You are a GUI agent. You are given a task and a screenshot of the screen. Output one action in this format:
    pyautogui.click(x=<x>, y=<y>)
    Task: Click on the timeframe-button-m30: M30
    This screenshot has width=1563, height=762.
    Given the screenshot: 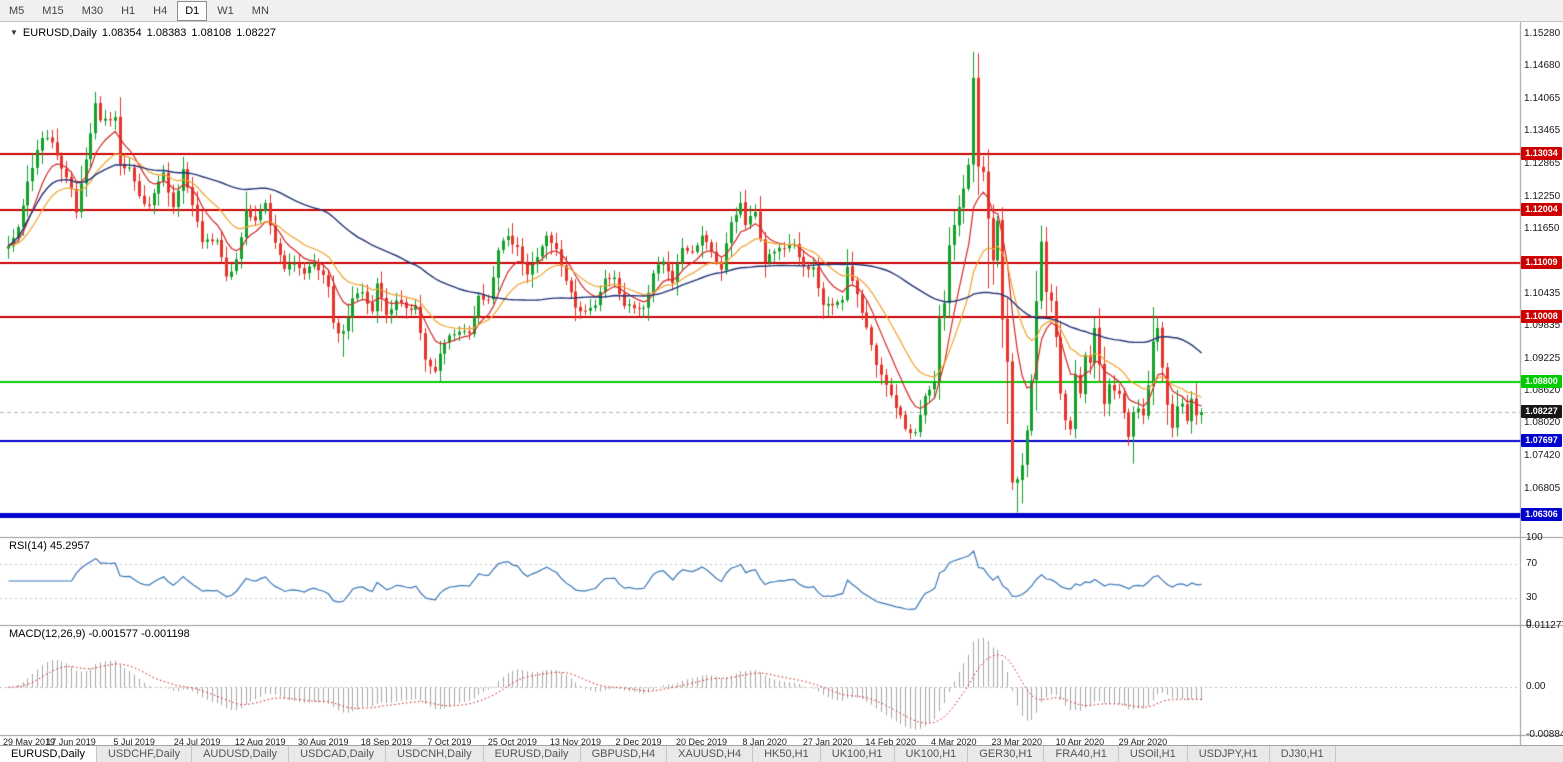 What is the action you would take?
    pyautogui.click(x=92, y=10)
    